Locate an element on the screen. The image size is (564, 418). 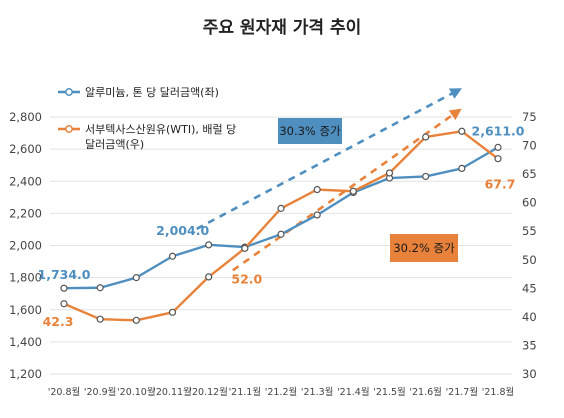
legend-label: 알루미늄, 톤 당 달러금액(좌) is located at coordinates (152, 92).